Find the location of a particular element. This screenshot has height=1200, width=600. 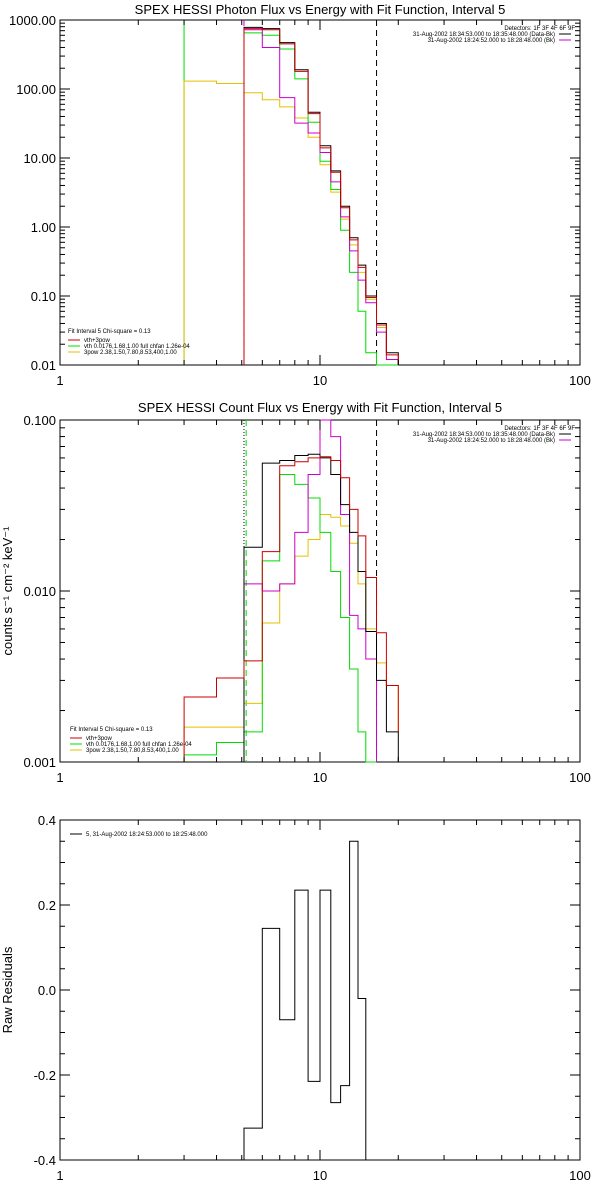

photon-flux-y-tick-label: 10.00 is located at coordinates (39, 158).